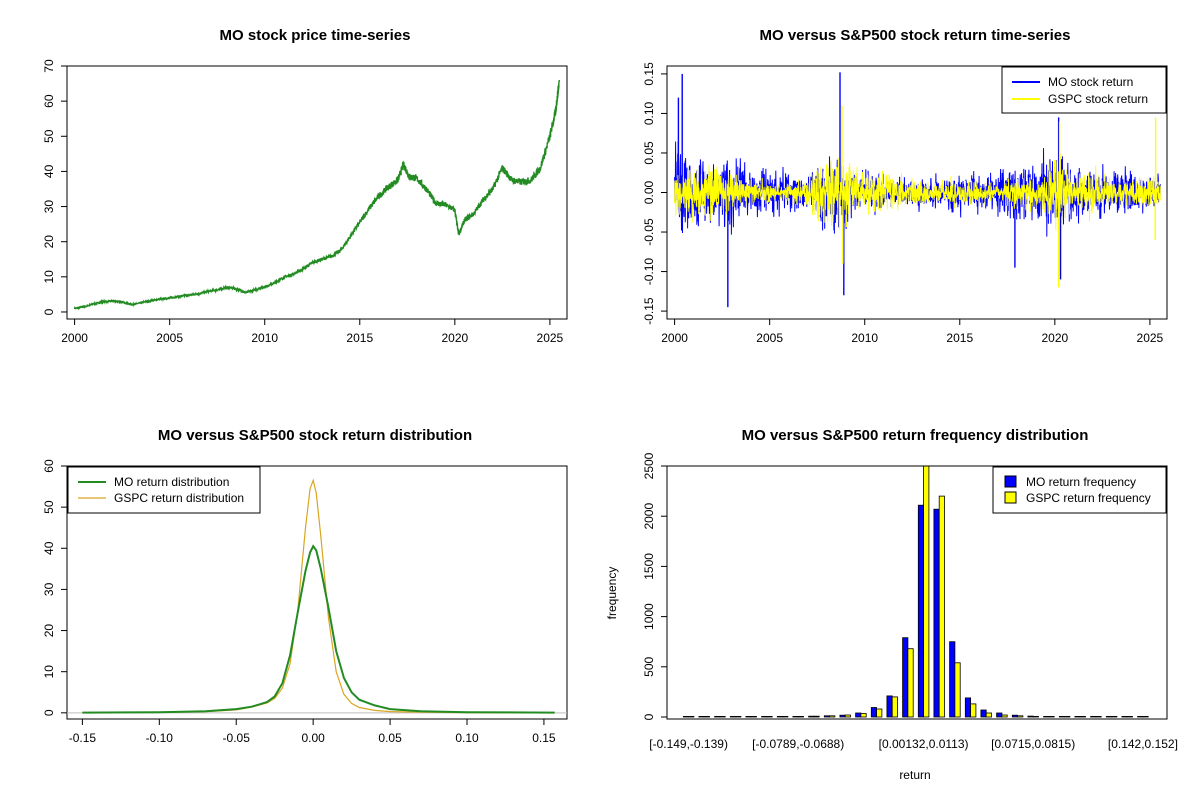 The width and height of the screenshot is (1200, 800). I want to click on legend-swatch-mo-frequency, so click(1010, 481).